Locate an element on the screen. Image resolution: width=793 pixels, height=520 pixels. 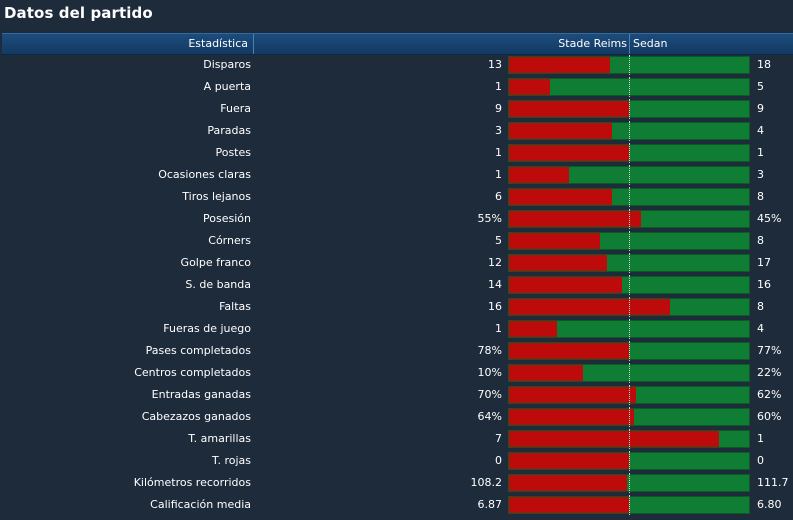
stat-row: Golpe franco 12 17 is located at coordinates (396, 263).